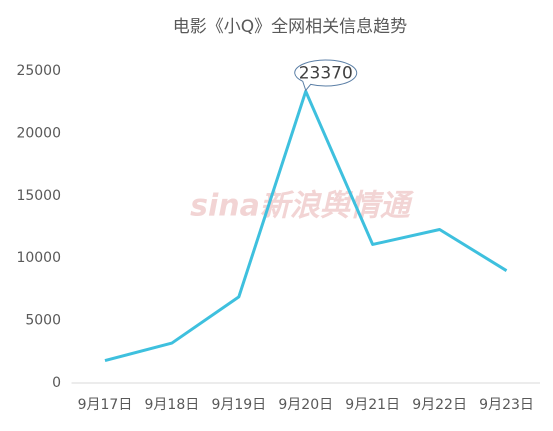  Describe the element at coordinates (302, 206) in the screenshot. I see `watermark: sina新浪舆情通` at that location.